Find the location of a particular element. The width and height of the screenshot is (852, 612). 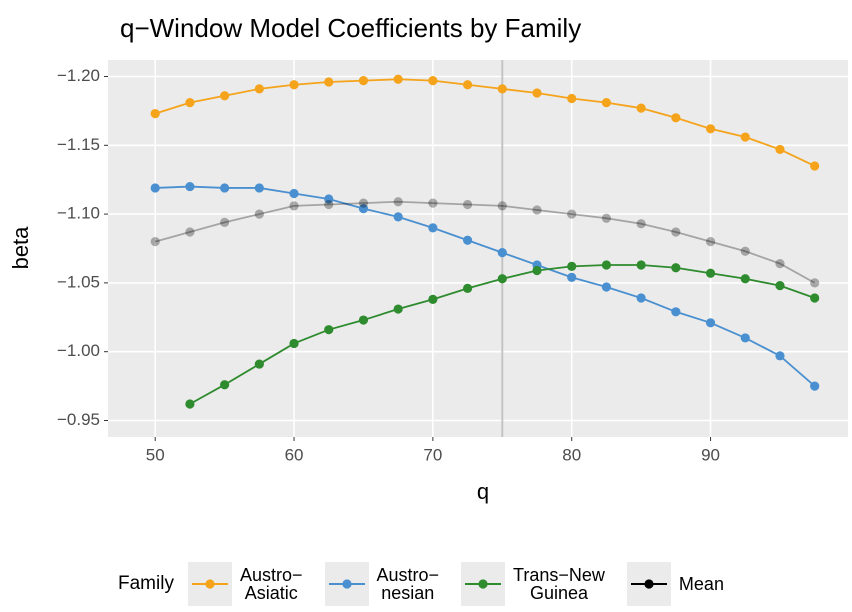

x-tick-label: 90 is located at coordinates (710, 454).